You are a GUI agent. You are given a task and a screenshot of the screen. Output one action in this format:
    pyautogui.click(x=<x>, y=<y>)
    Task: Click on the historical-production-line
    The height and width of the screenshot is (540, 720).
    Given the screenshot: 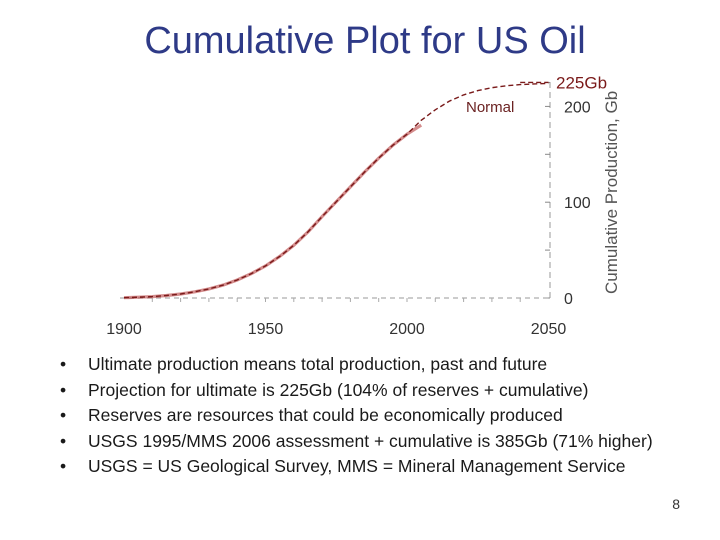 What is the action you would take?
    pyautogui.click(x=273, y=211)
    